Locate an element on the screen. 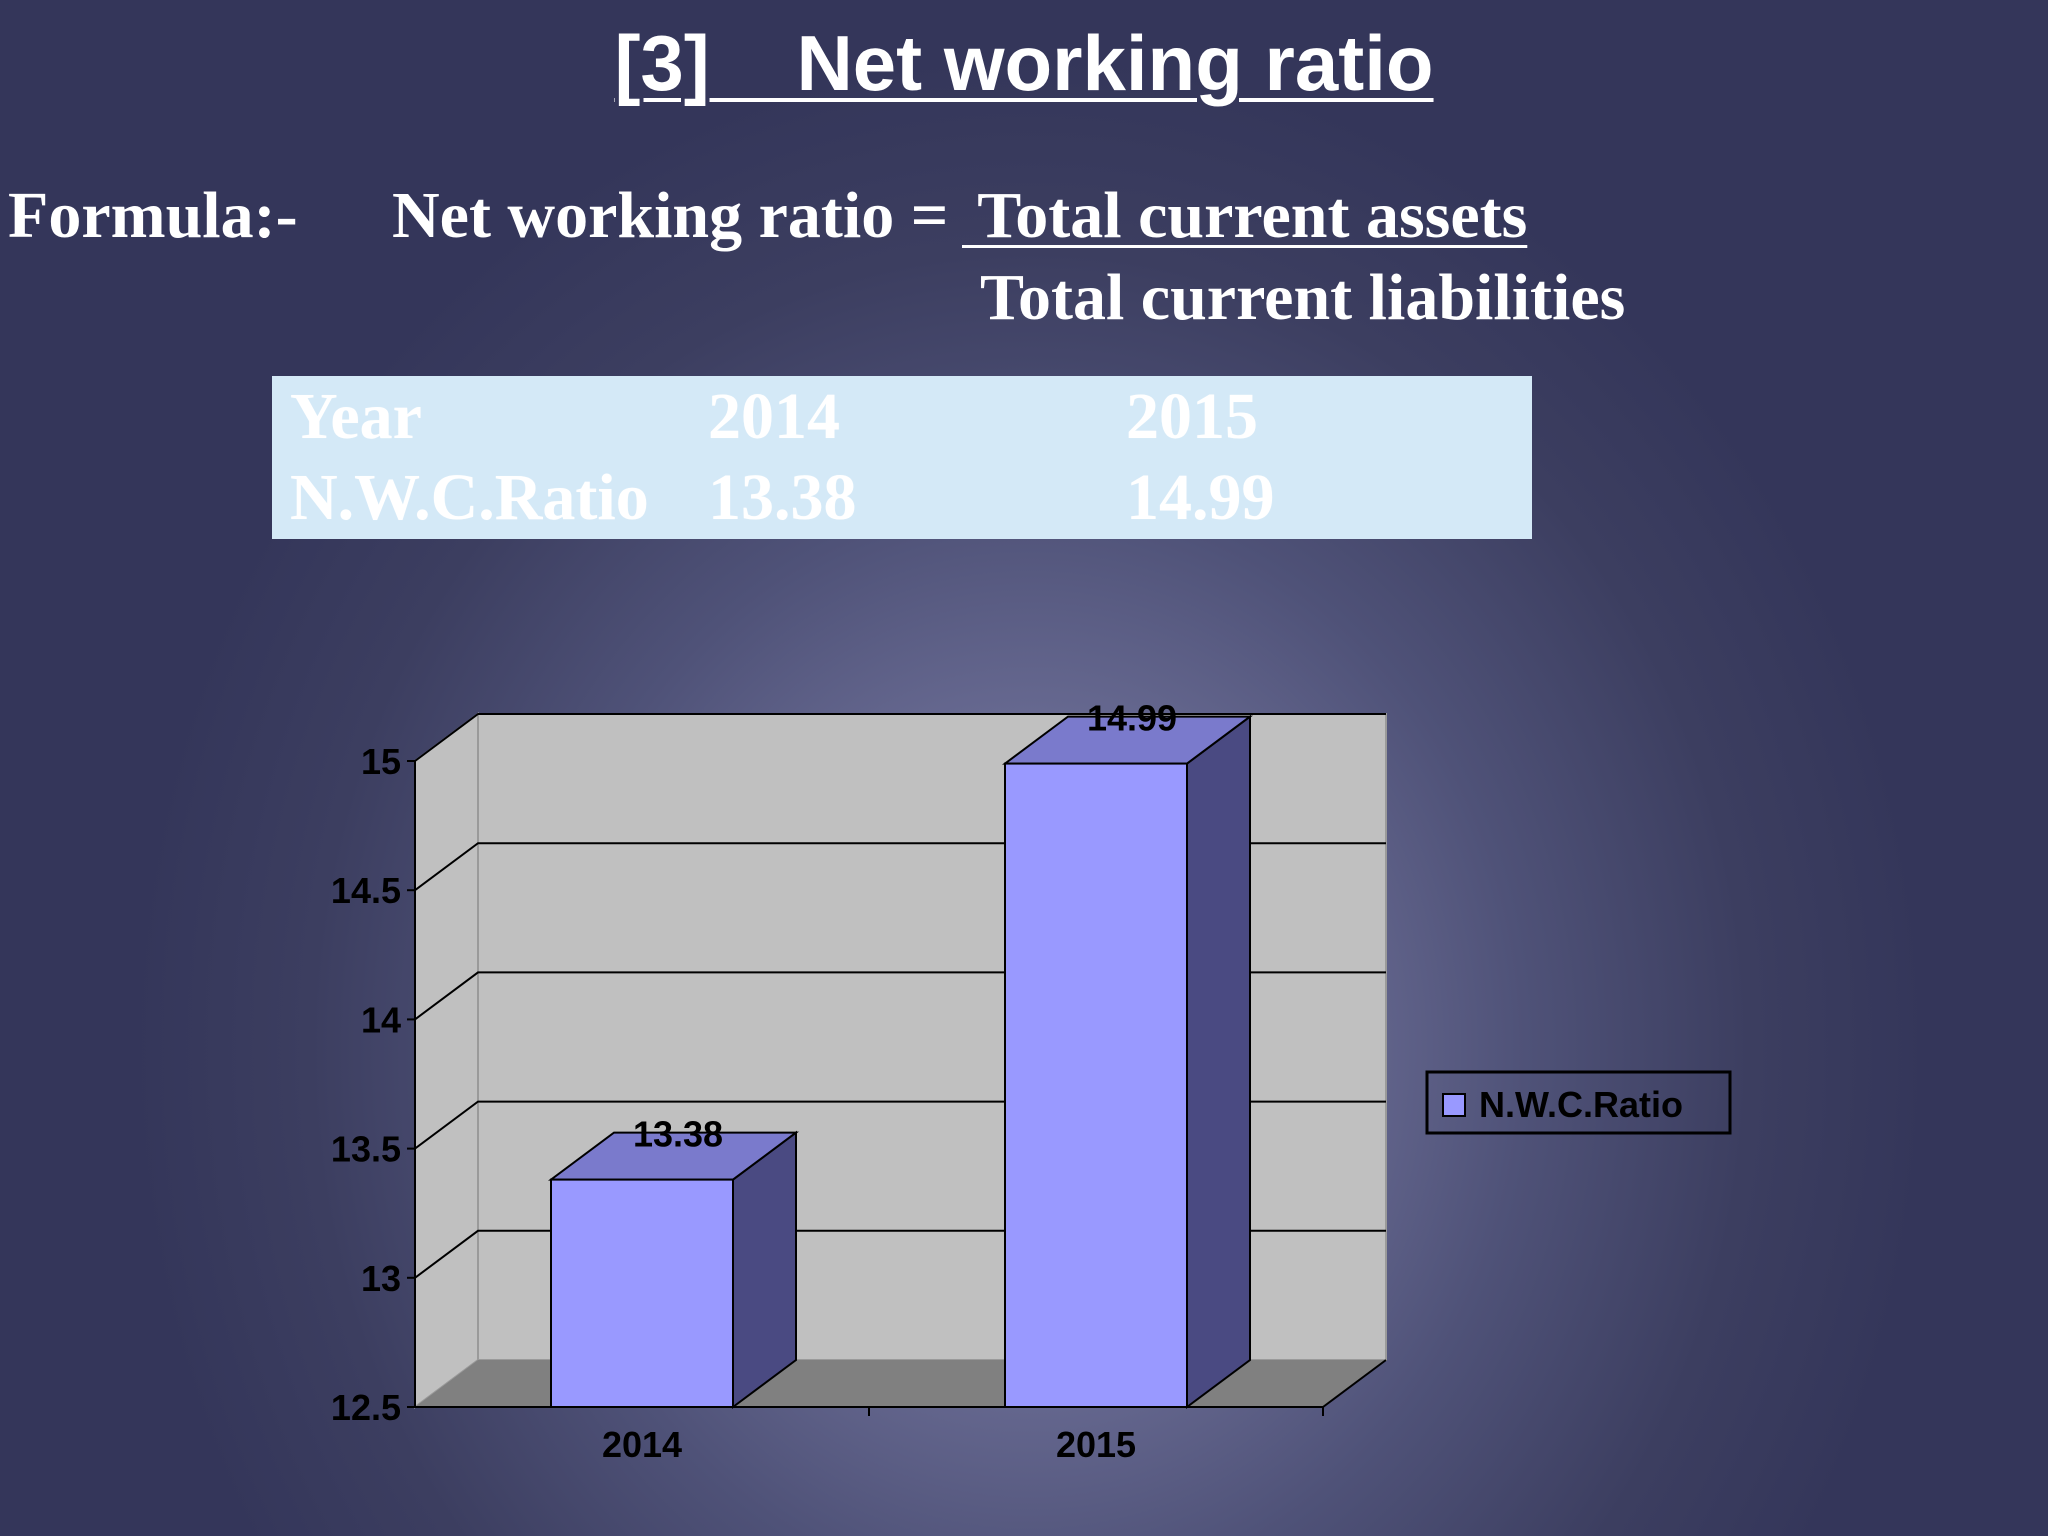 Image resolution: width=2048 pixels, height=1536 pixels. y-tick-label: 13 is located at coordinates (381, 1278).